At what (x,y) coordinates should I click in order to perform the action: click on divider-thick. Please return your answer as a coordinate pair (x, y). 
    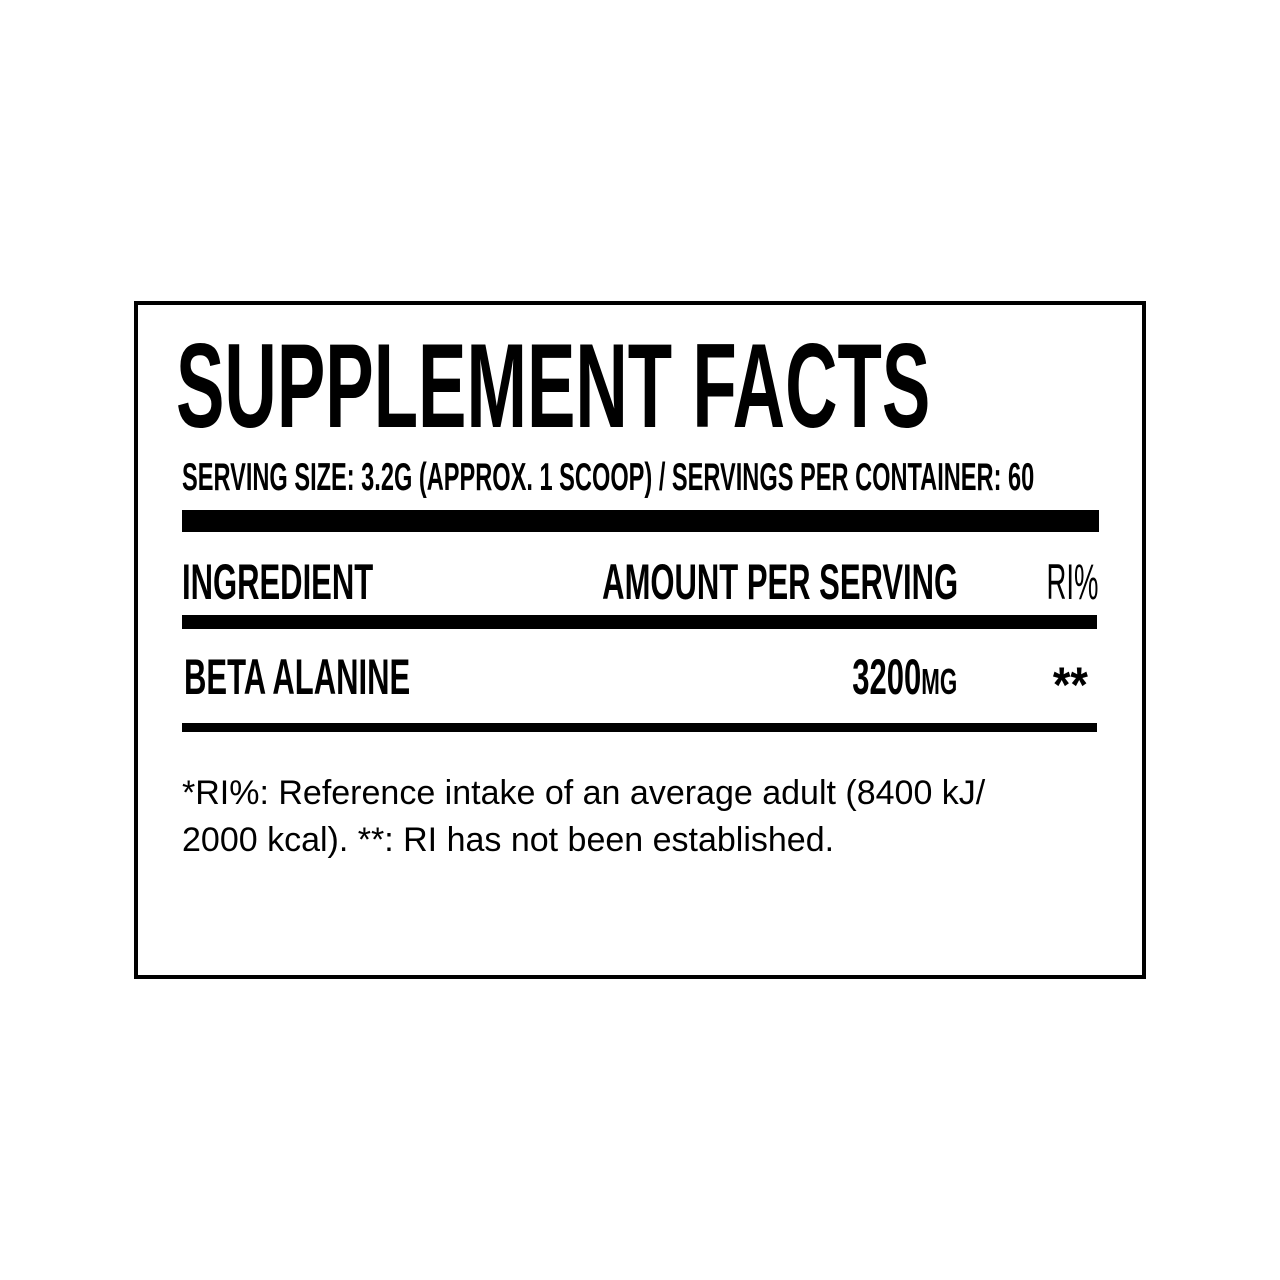
    Looking at the image, I should click on (640, 521).